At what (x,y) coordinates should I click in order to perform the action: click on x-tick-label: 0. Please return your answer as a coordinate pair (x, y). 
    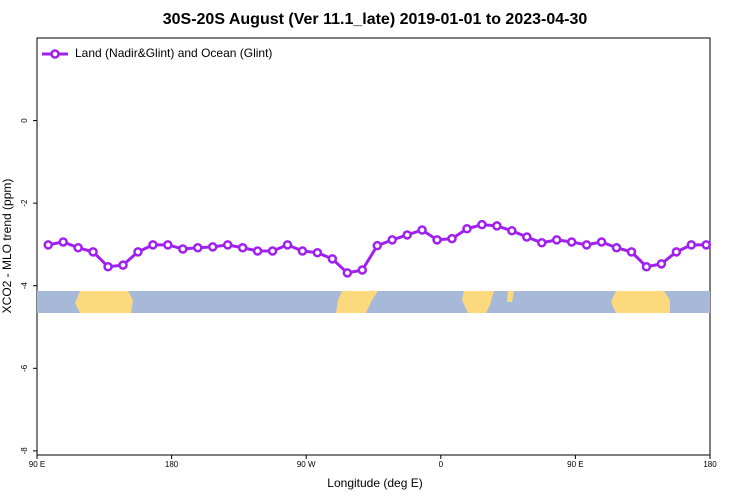
    Looking at the image, I should click on (441, 464).